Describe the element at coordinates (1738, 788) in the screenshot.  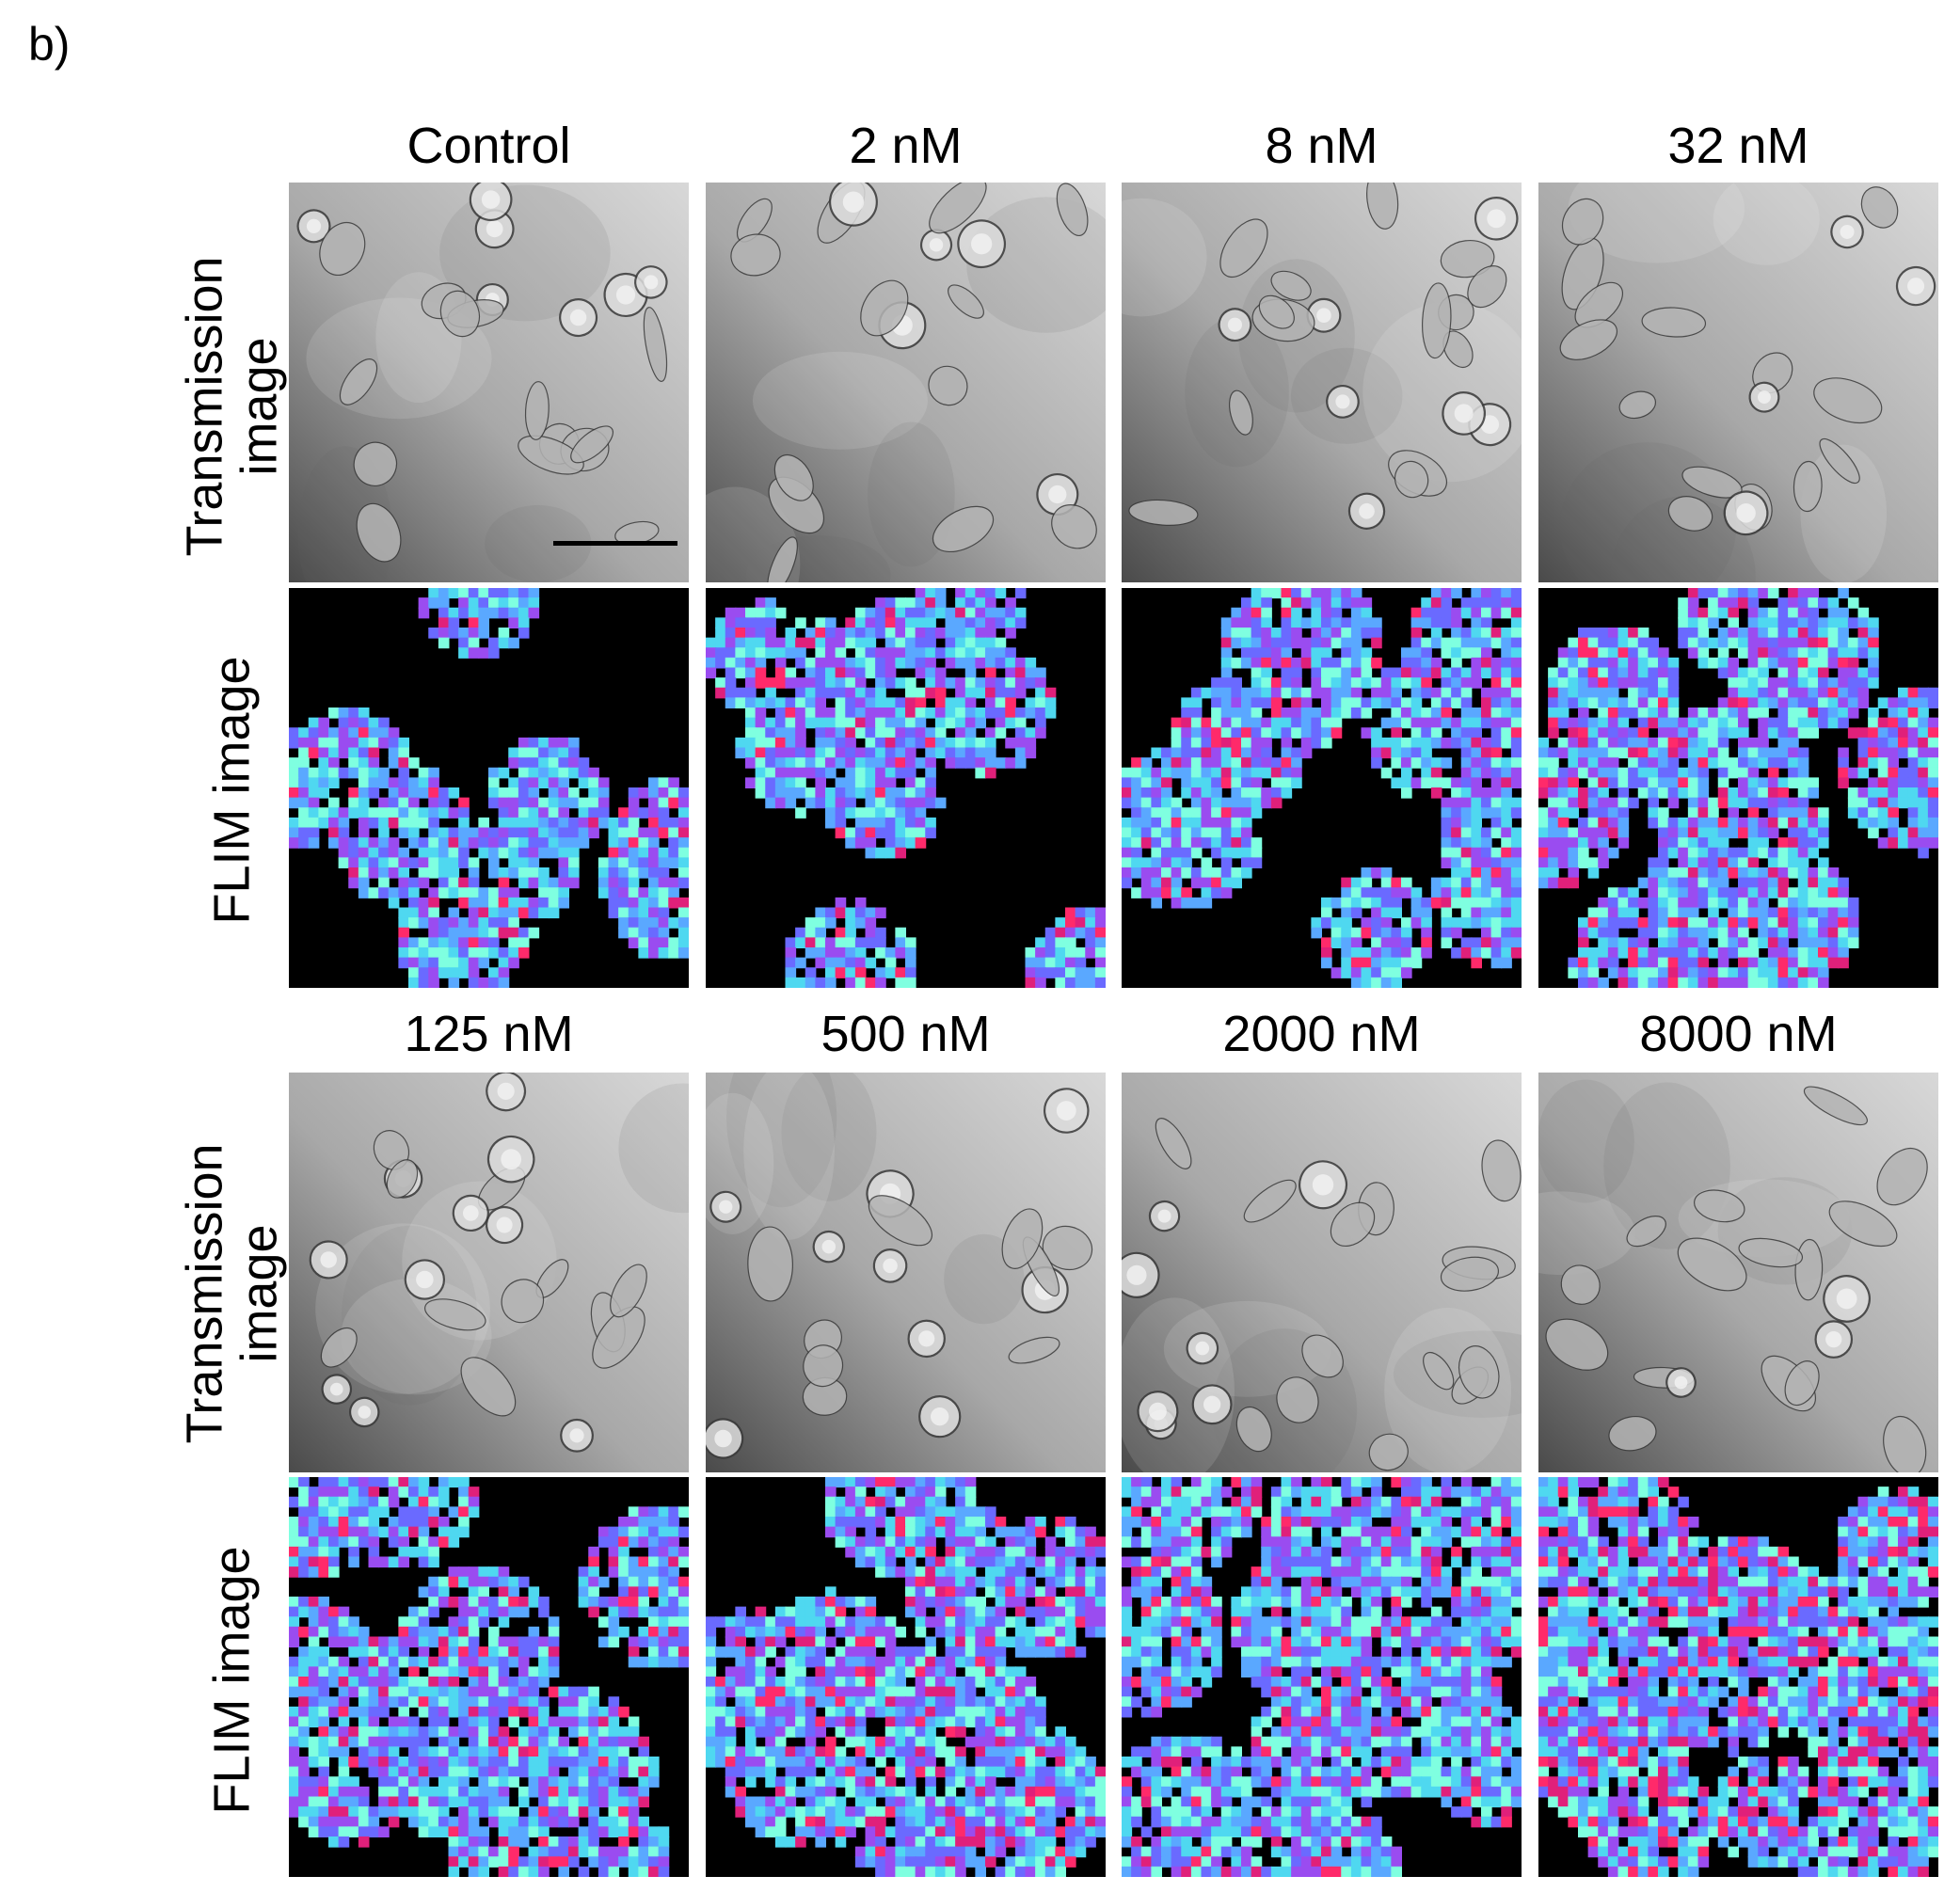
I see `flim-image-32nm` at that location.